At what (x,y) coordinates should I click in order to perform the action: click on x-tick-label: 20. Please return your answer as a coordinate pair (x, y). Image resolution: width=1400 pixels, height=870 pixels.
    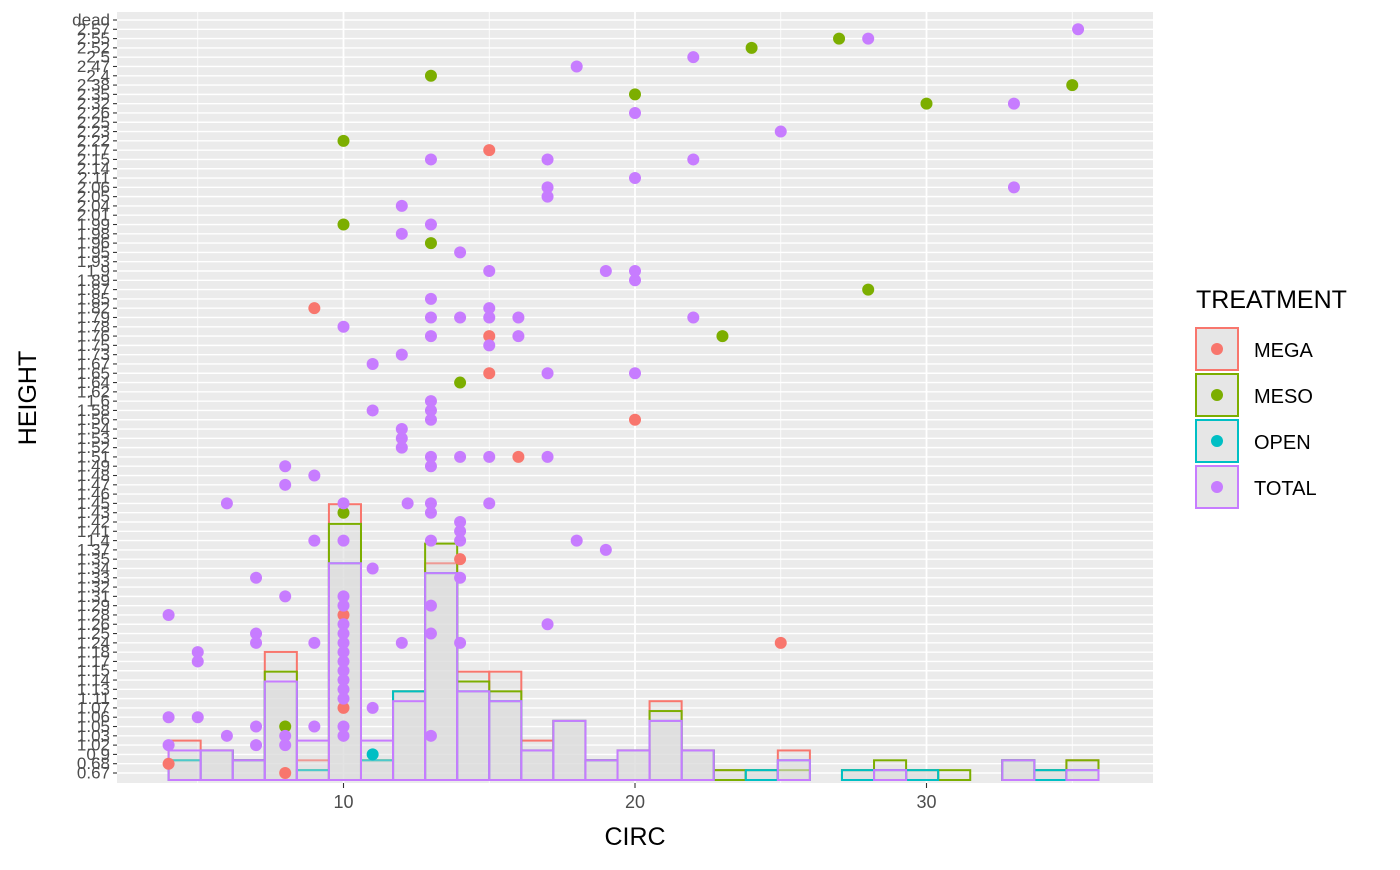
    Looking at the image, I should click on (635, 802).